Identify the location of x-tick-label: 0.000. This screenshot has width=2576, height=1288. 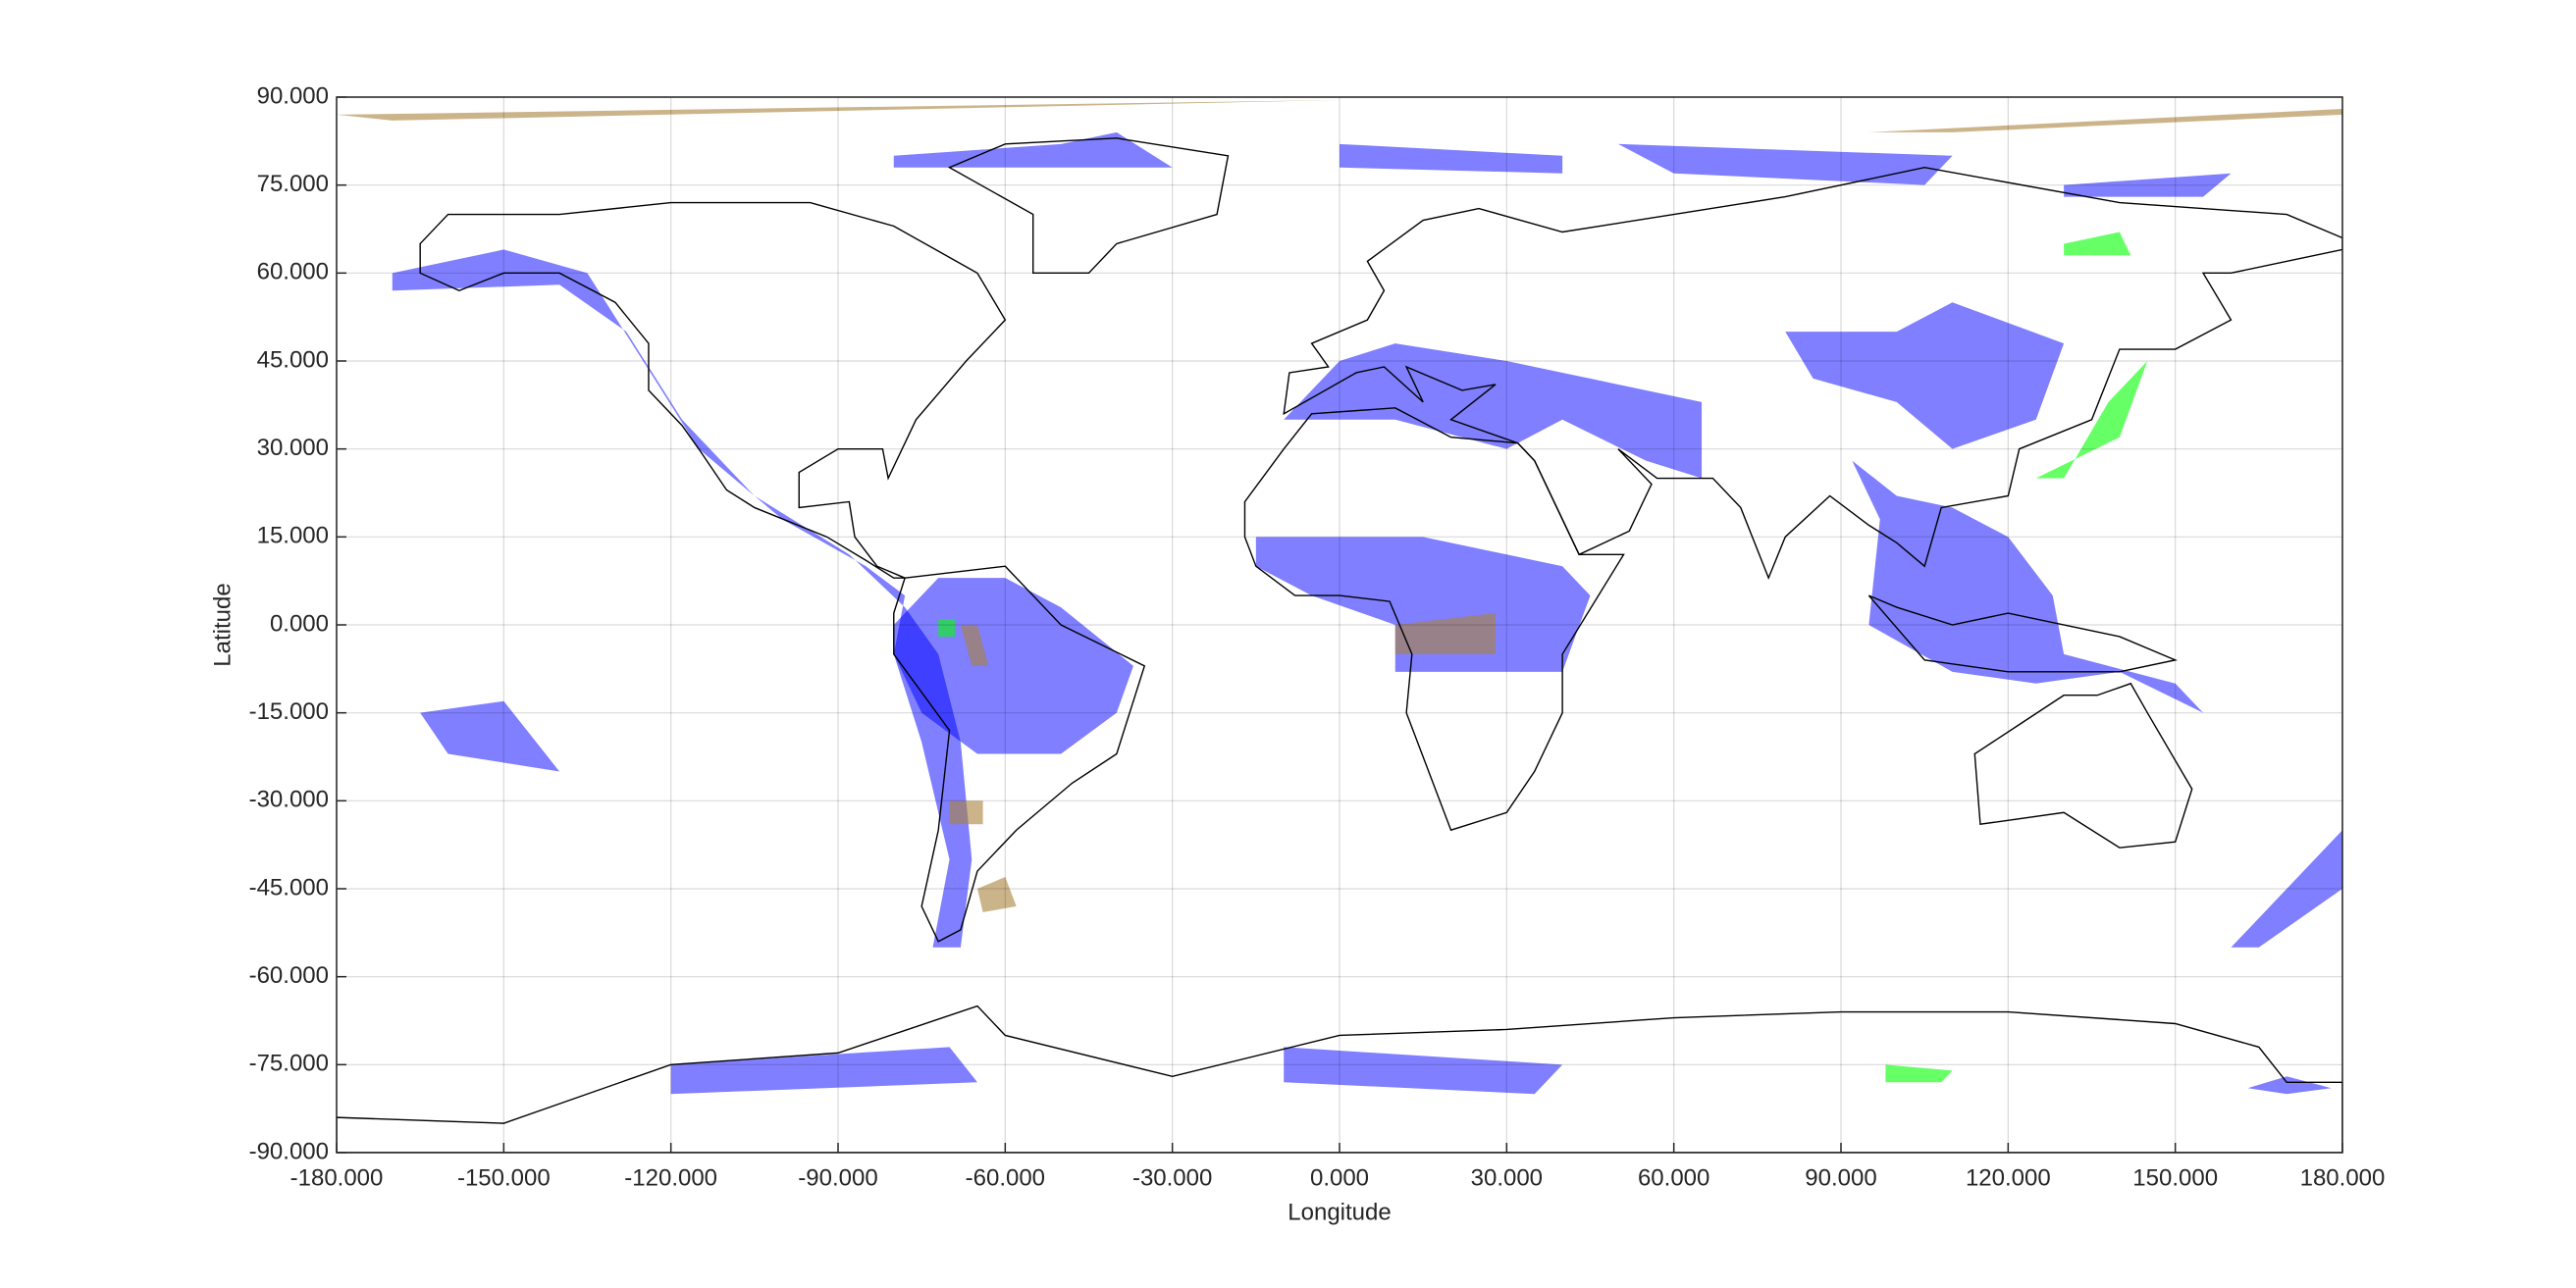
(1339, 1177).